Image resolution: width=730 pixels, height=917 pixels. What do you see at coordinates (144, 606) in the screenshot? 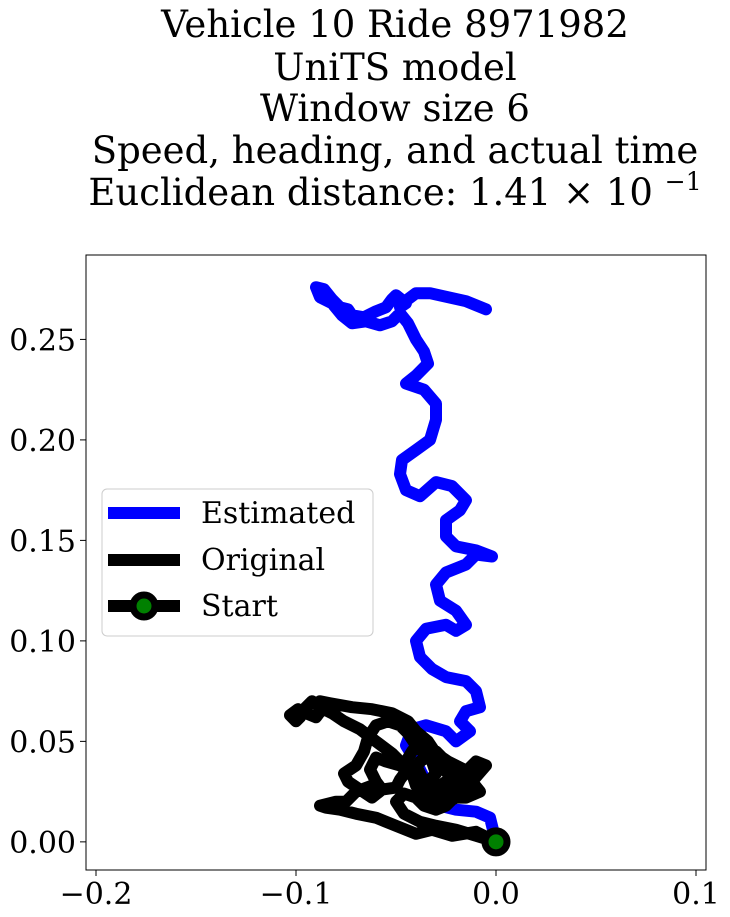
I see `legend-start-marker` at bounding box center [144, 606].